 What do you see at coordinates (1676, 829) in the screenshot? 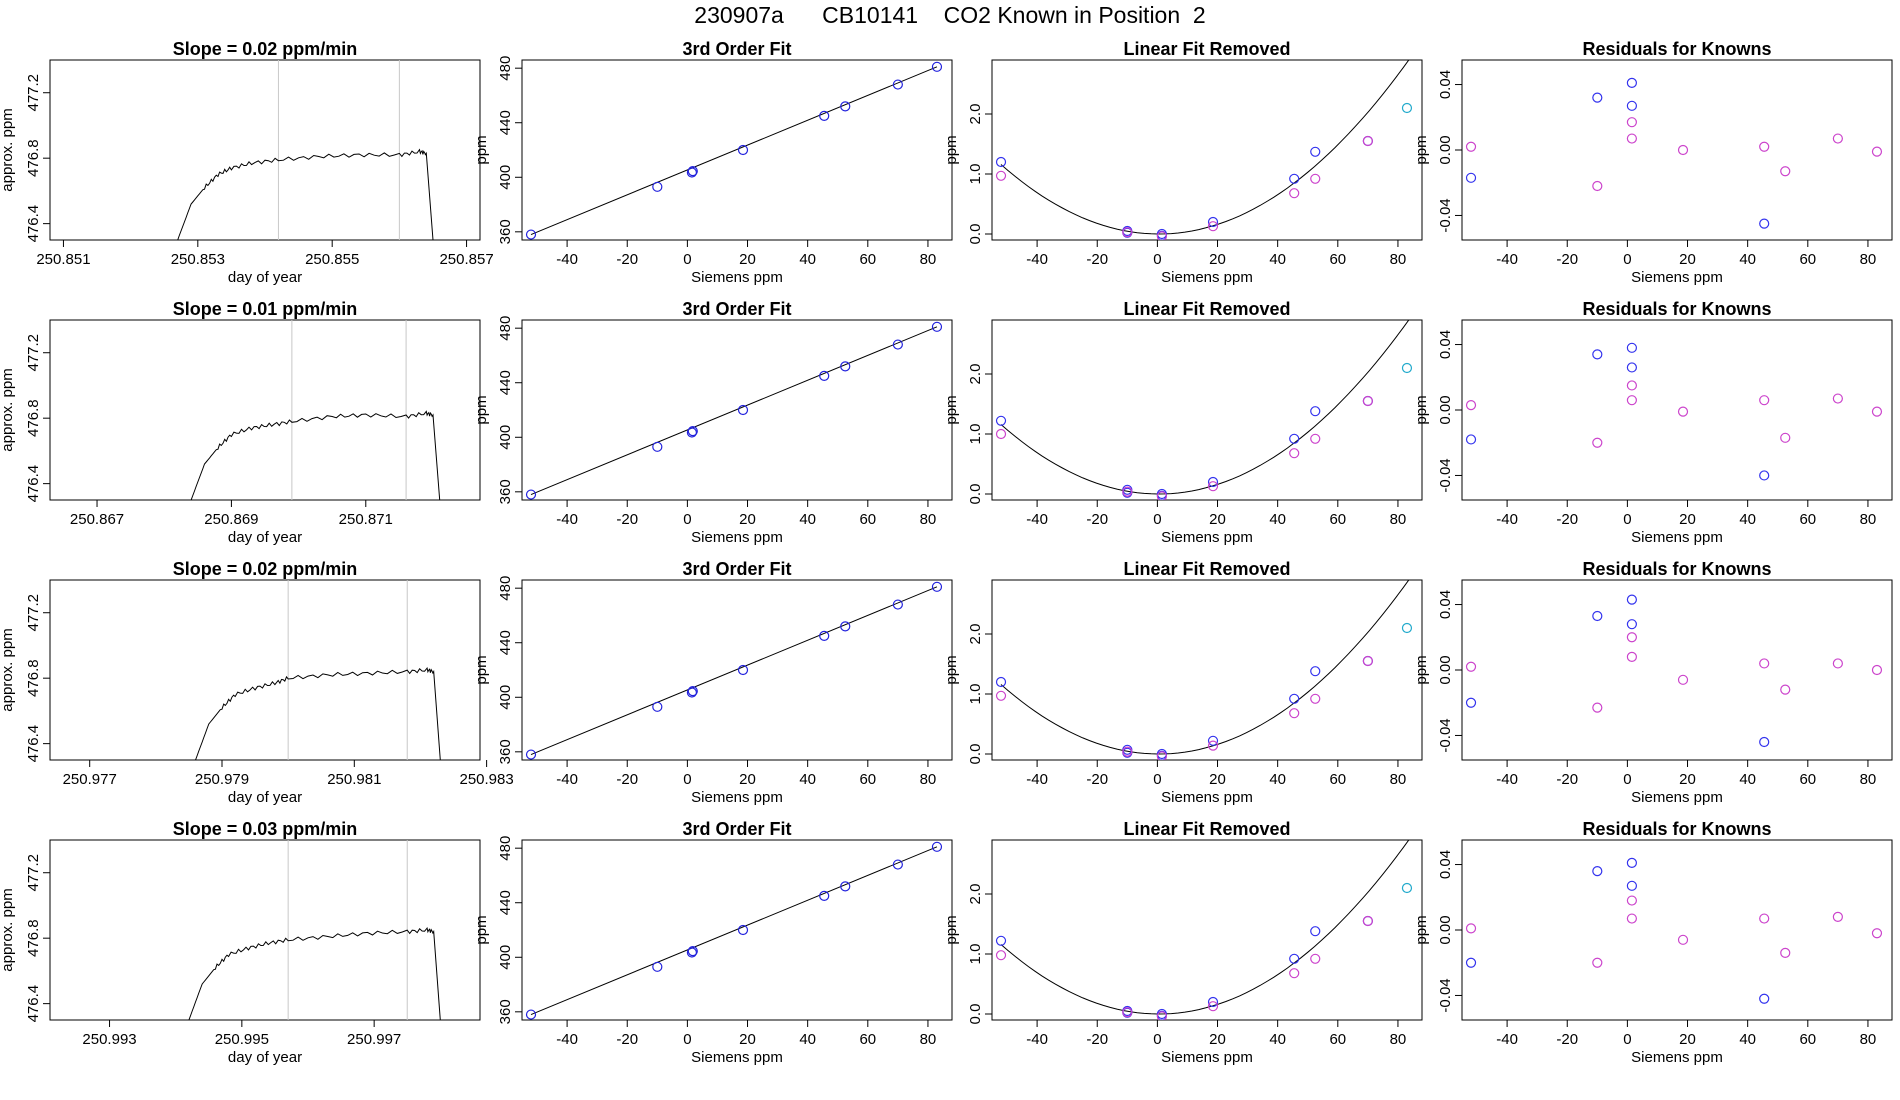
I see `panel-title: Residuals for Knowns` at bounding box center [1676, 829].